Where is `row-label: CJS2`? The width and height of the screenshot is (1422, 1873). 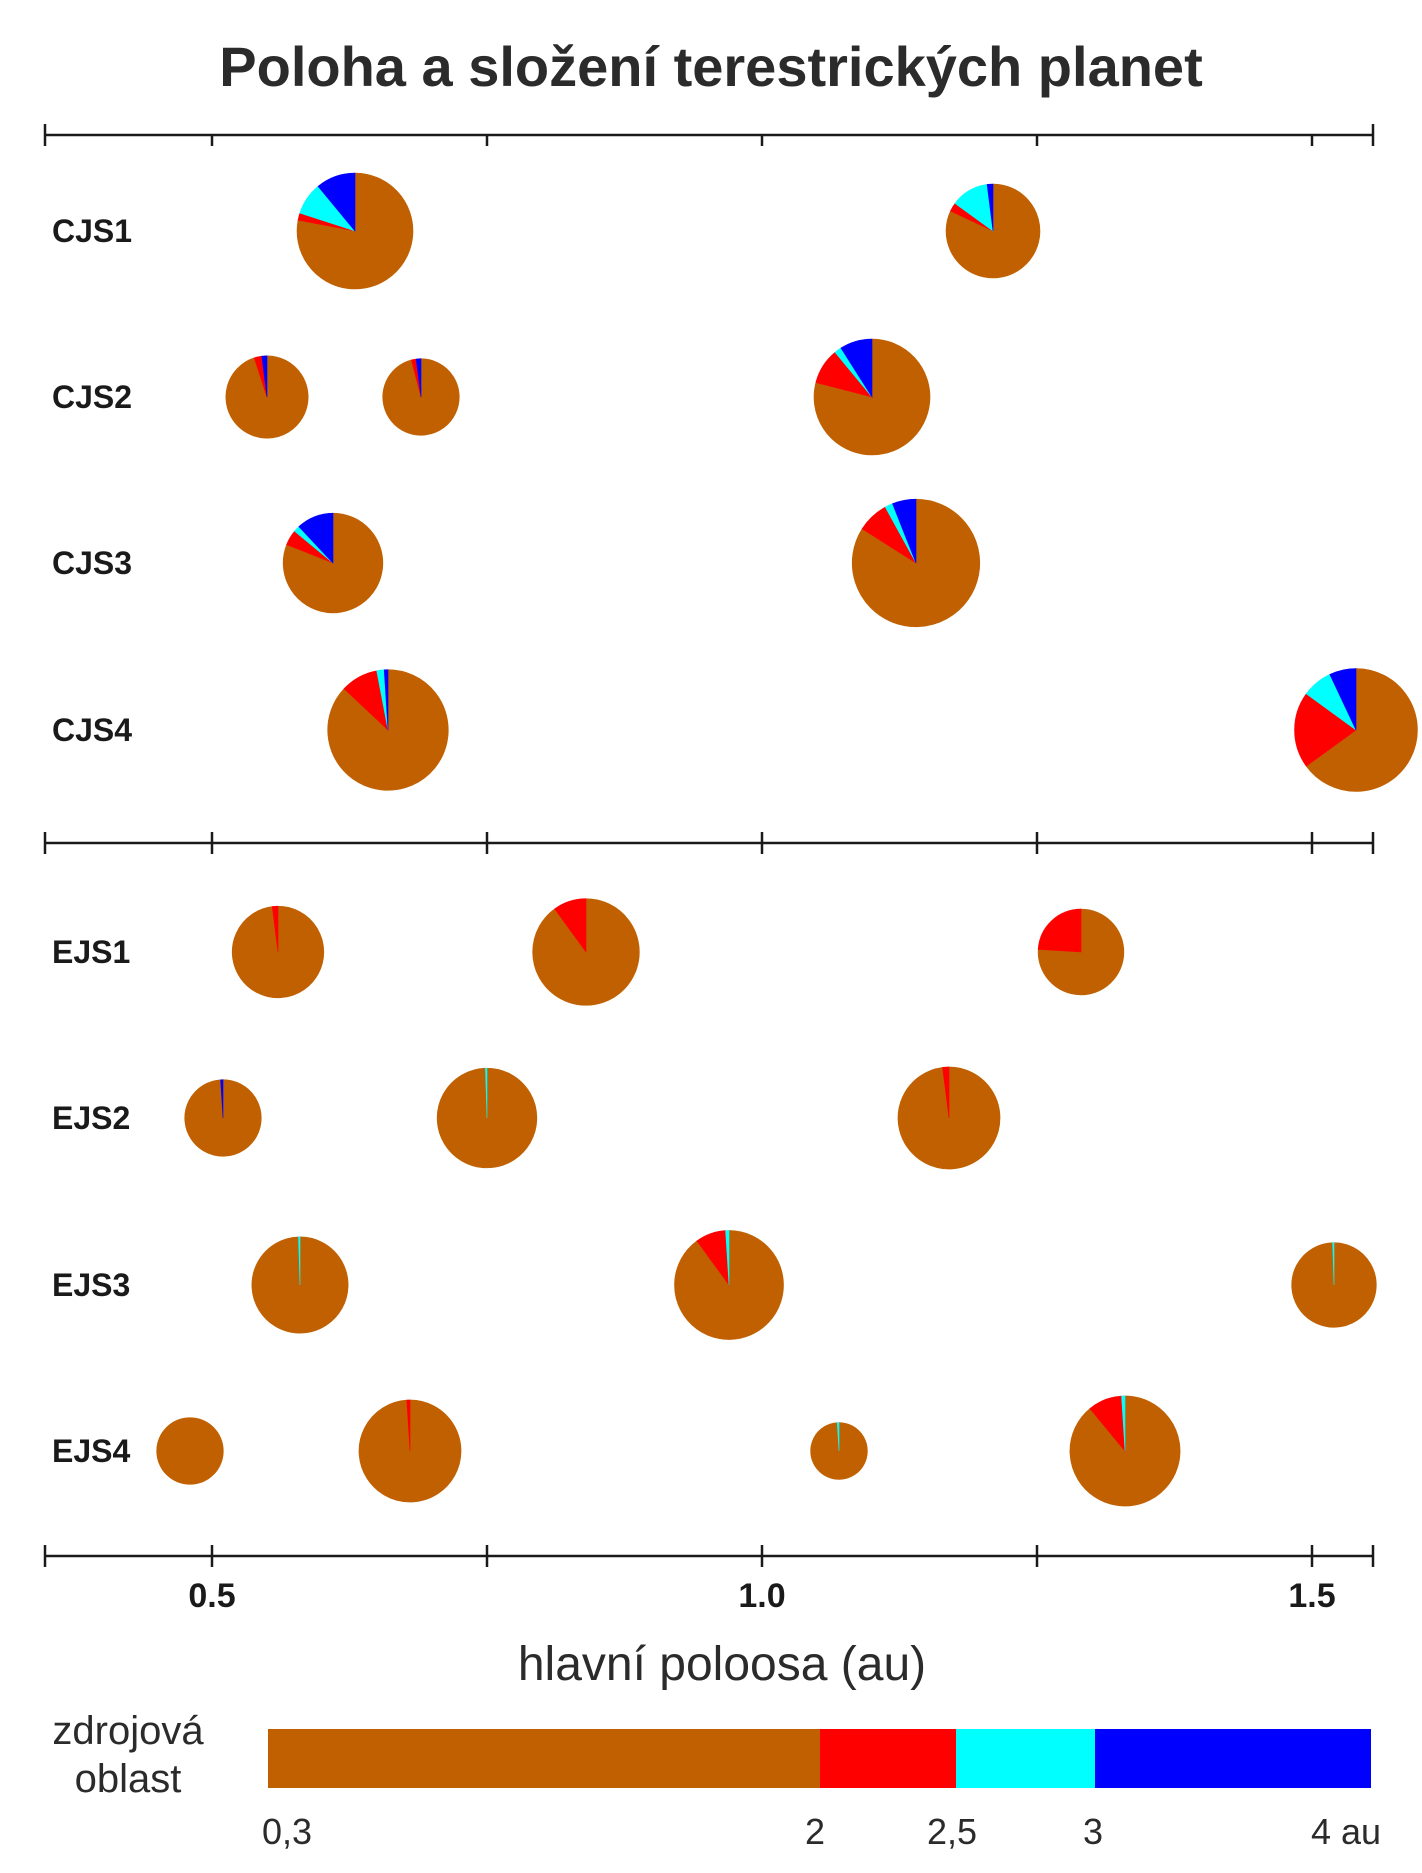 row-label: CJS2 is located at coordinates (92, 397).